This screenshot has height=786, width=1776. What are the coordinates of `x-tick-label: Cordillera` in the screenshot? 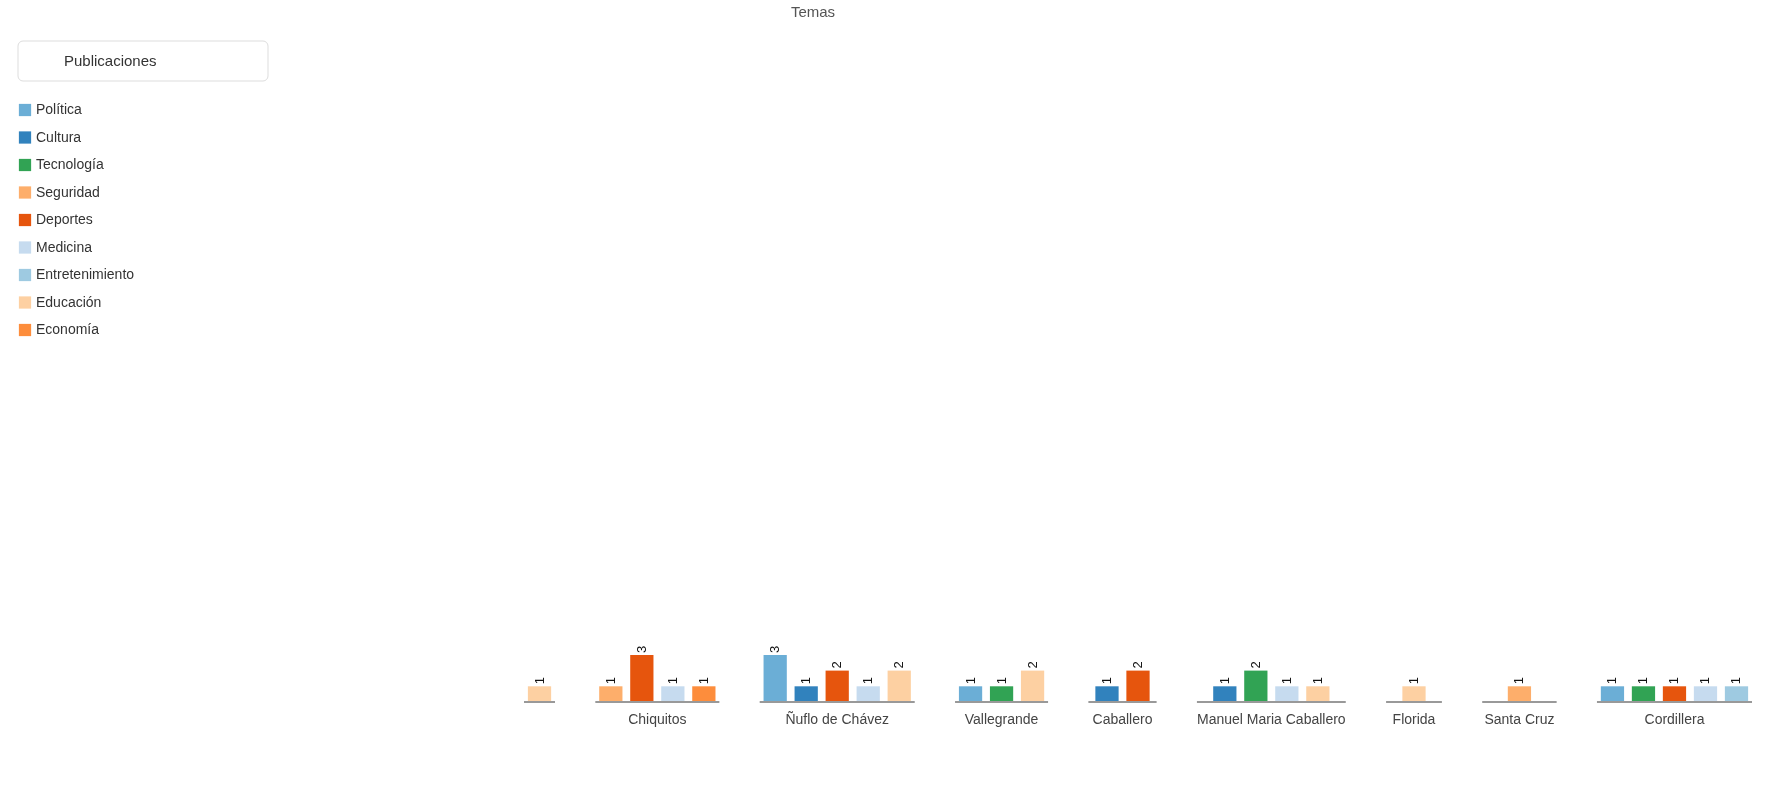 It's located at (1674, 719).